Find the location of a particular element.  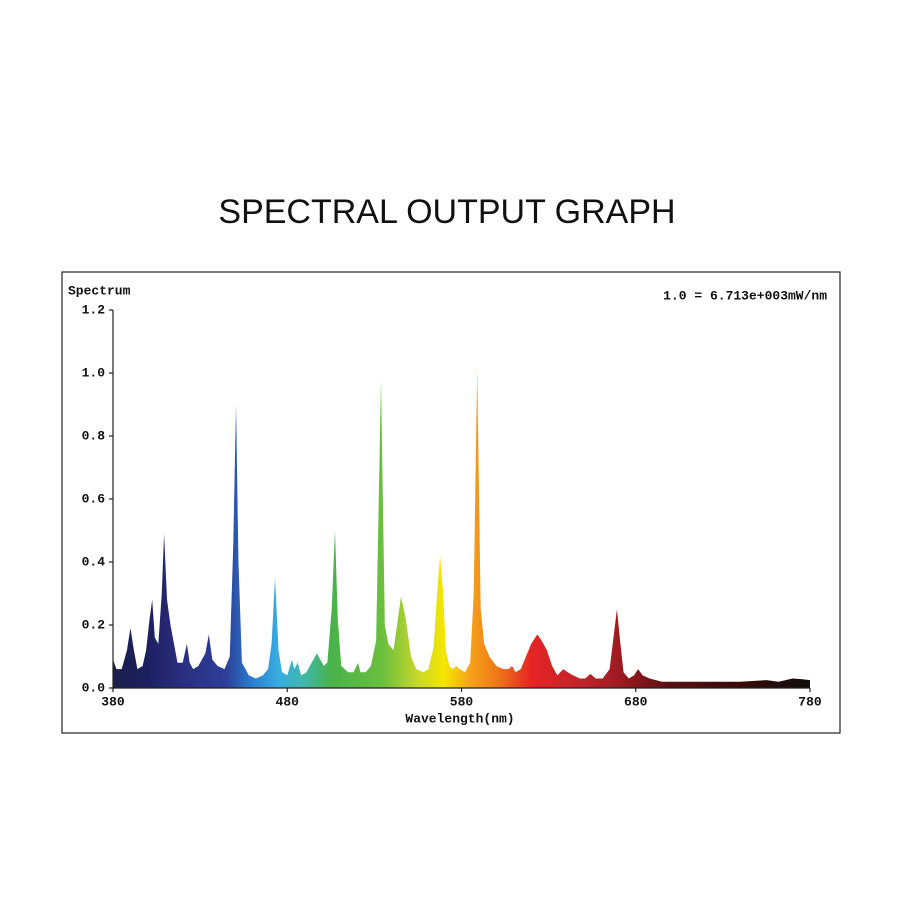

y-tick-label: 0.2 is located at coordinates (94, 624).